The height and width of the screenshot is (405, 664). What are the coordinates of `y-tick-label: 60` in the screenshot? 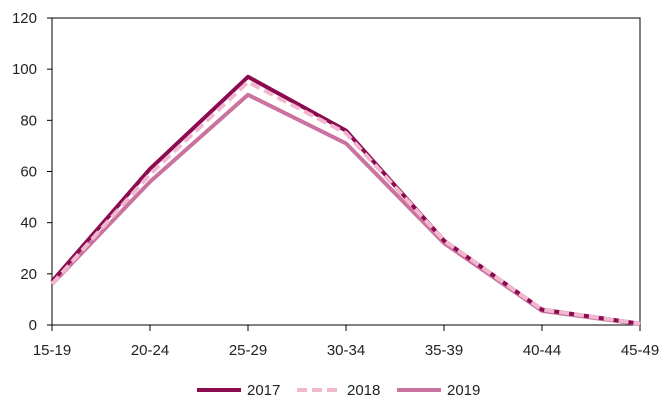 It's located at (28, 172).